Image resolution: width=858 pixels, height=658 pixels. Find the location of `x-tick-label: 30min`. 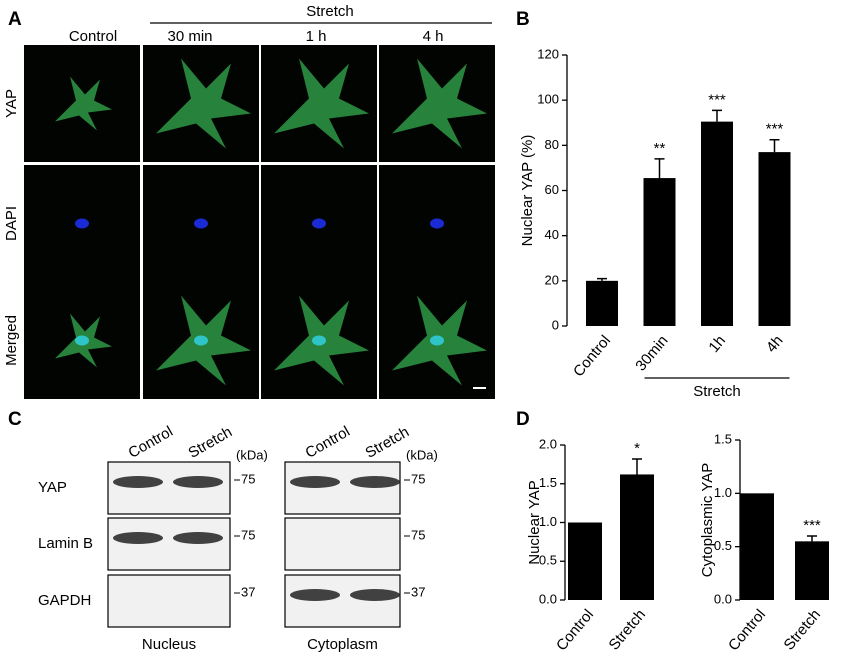

x-tick-label: 30min is located at coordinates (651, 353).